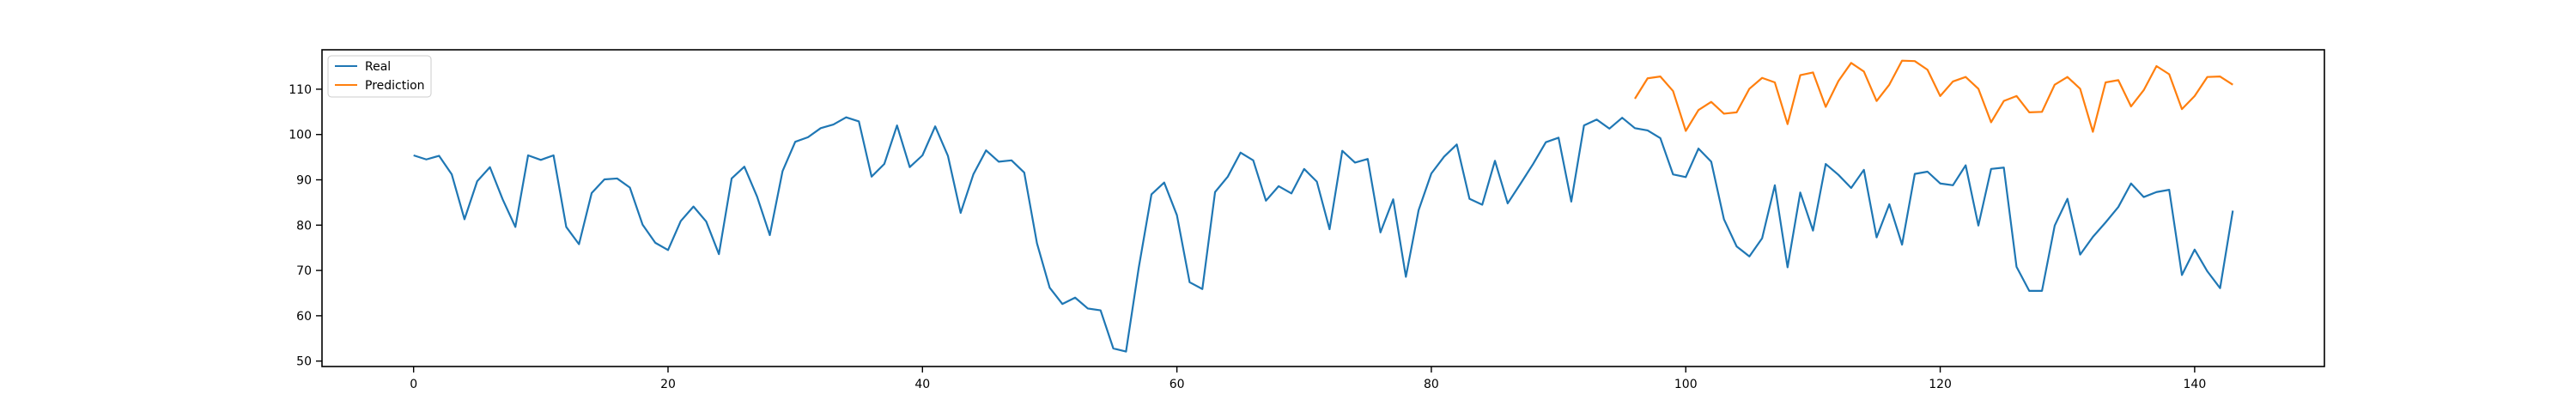 The height and width of the screenshot is (412, 2576). I want to click on y-tick-label: 70, so click(304, 271).